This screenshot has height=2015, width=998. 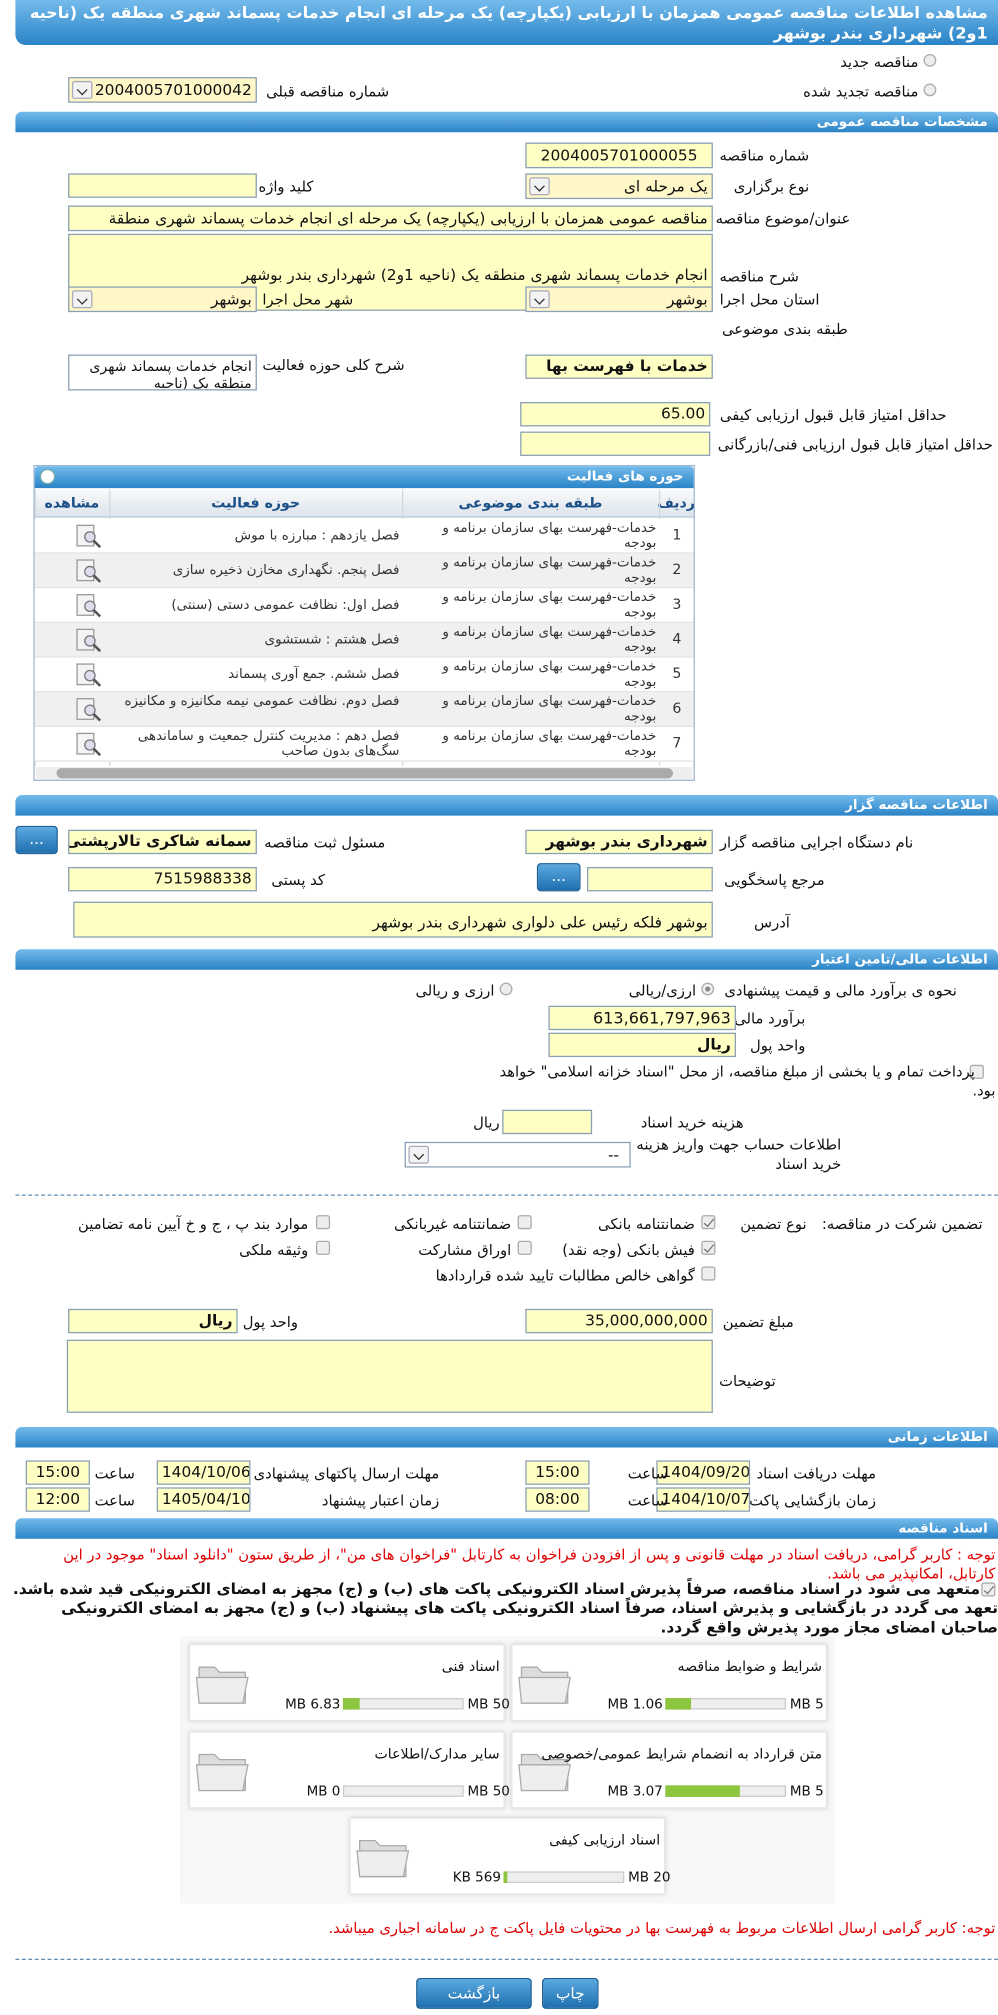 I want to click on field-label: هزینه خرید اسناد, so click(x=692, y=1122).